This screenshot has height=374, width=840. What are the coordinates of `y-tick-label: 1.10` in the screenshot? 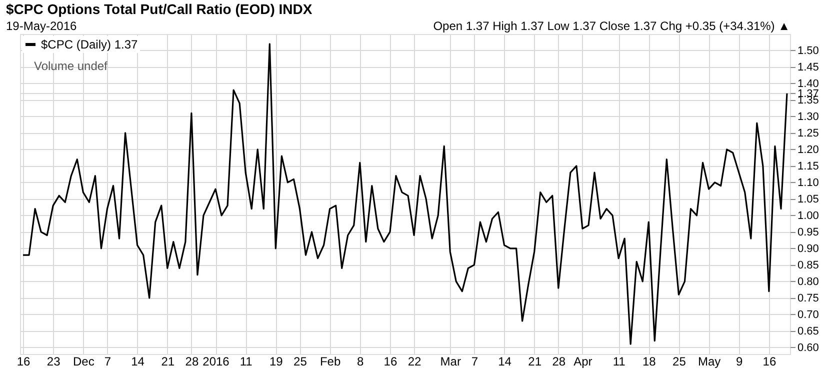 It's located at (808, 182).